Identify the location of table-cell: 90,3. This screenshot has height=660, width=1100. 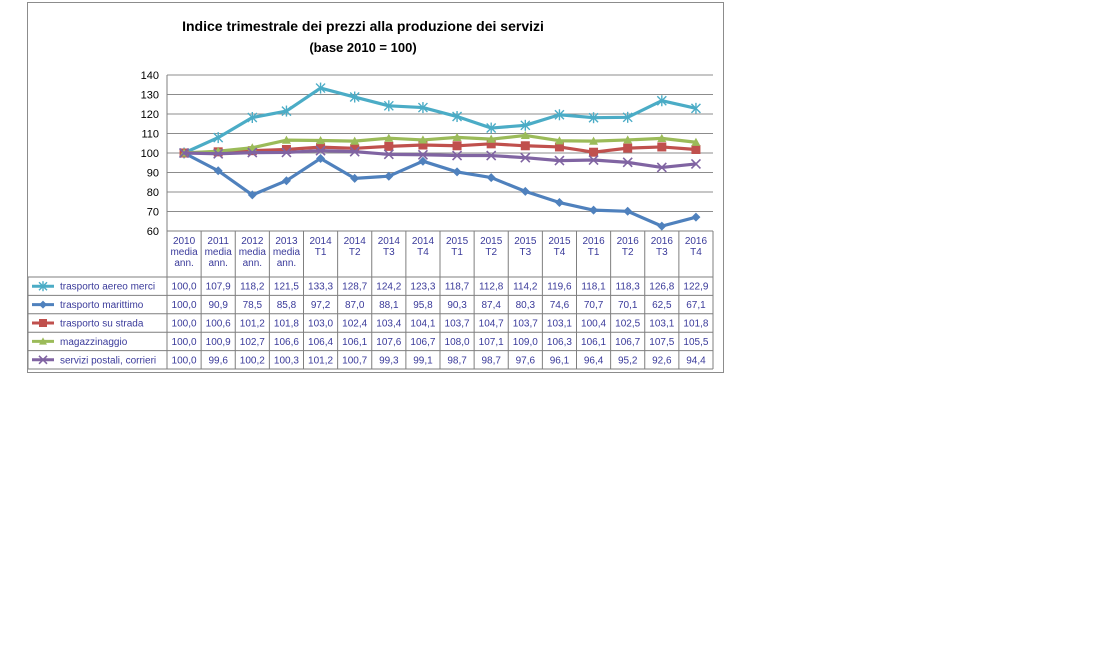
(457, 305).